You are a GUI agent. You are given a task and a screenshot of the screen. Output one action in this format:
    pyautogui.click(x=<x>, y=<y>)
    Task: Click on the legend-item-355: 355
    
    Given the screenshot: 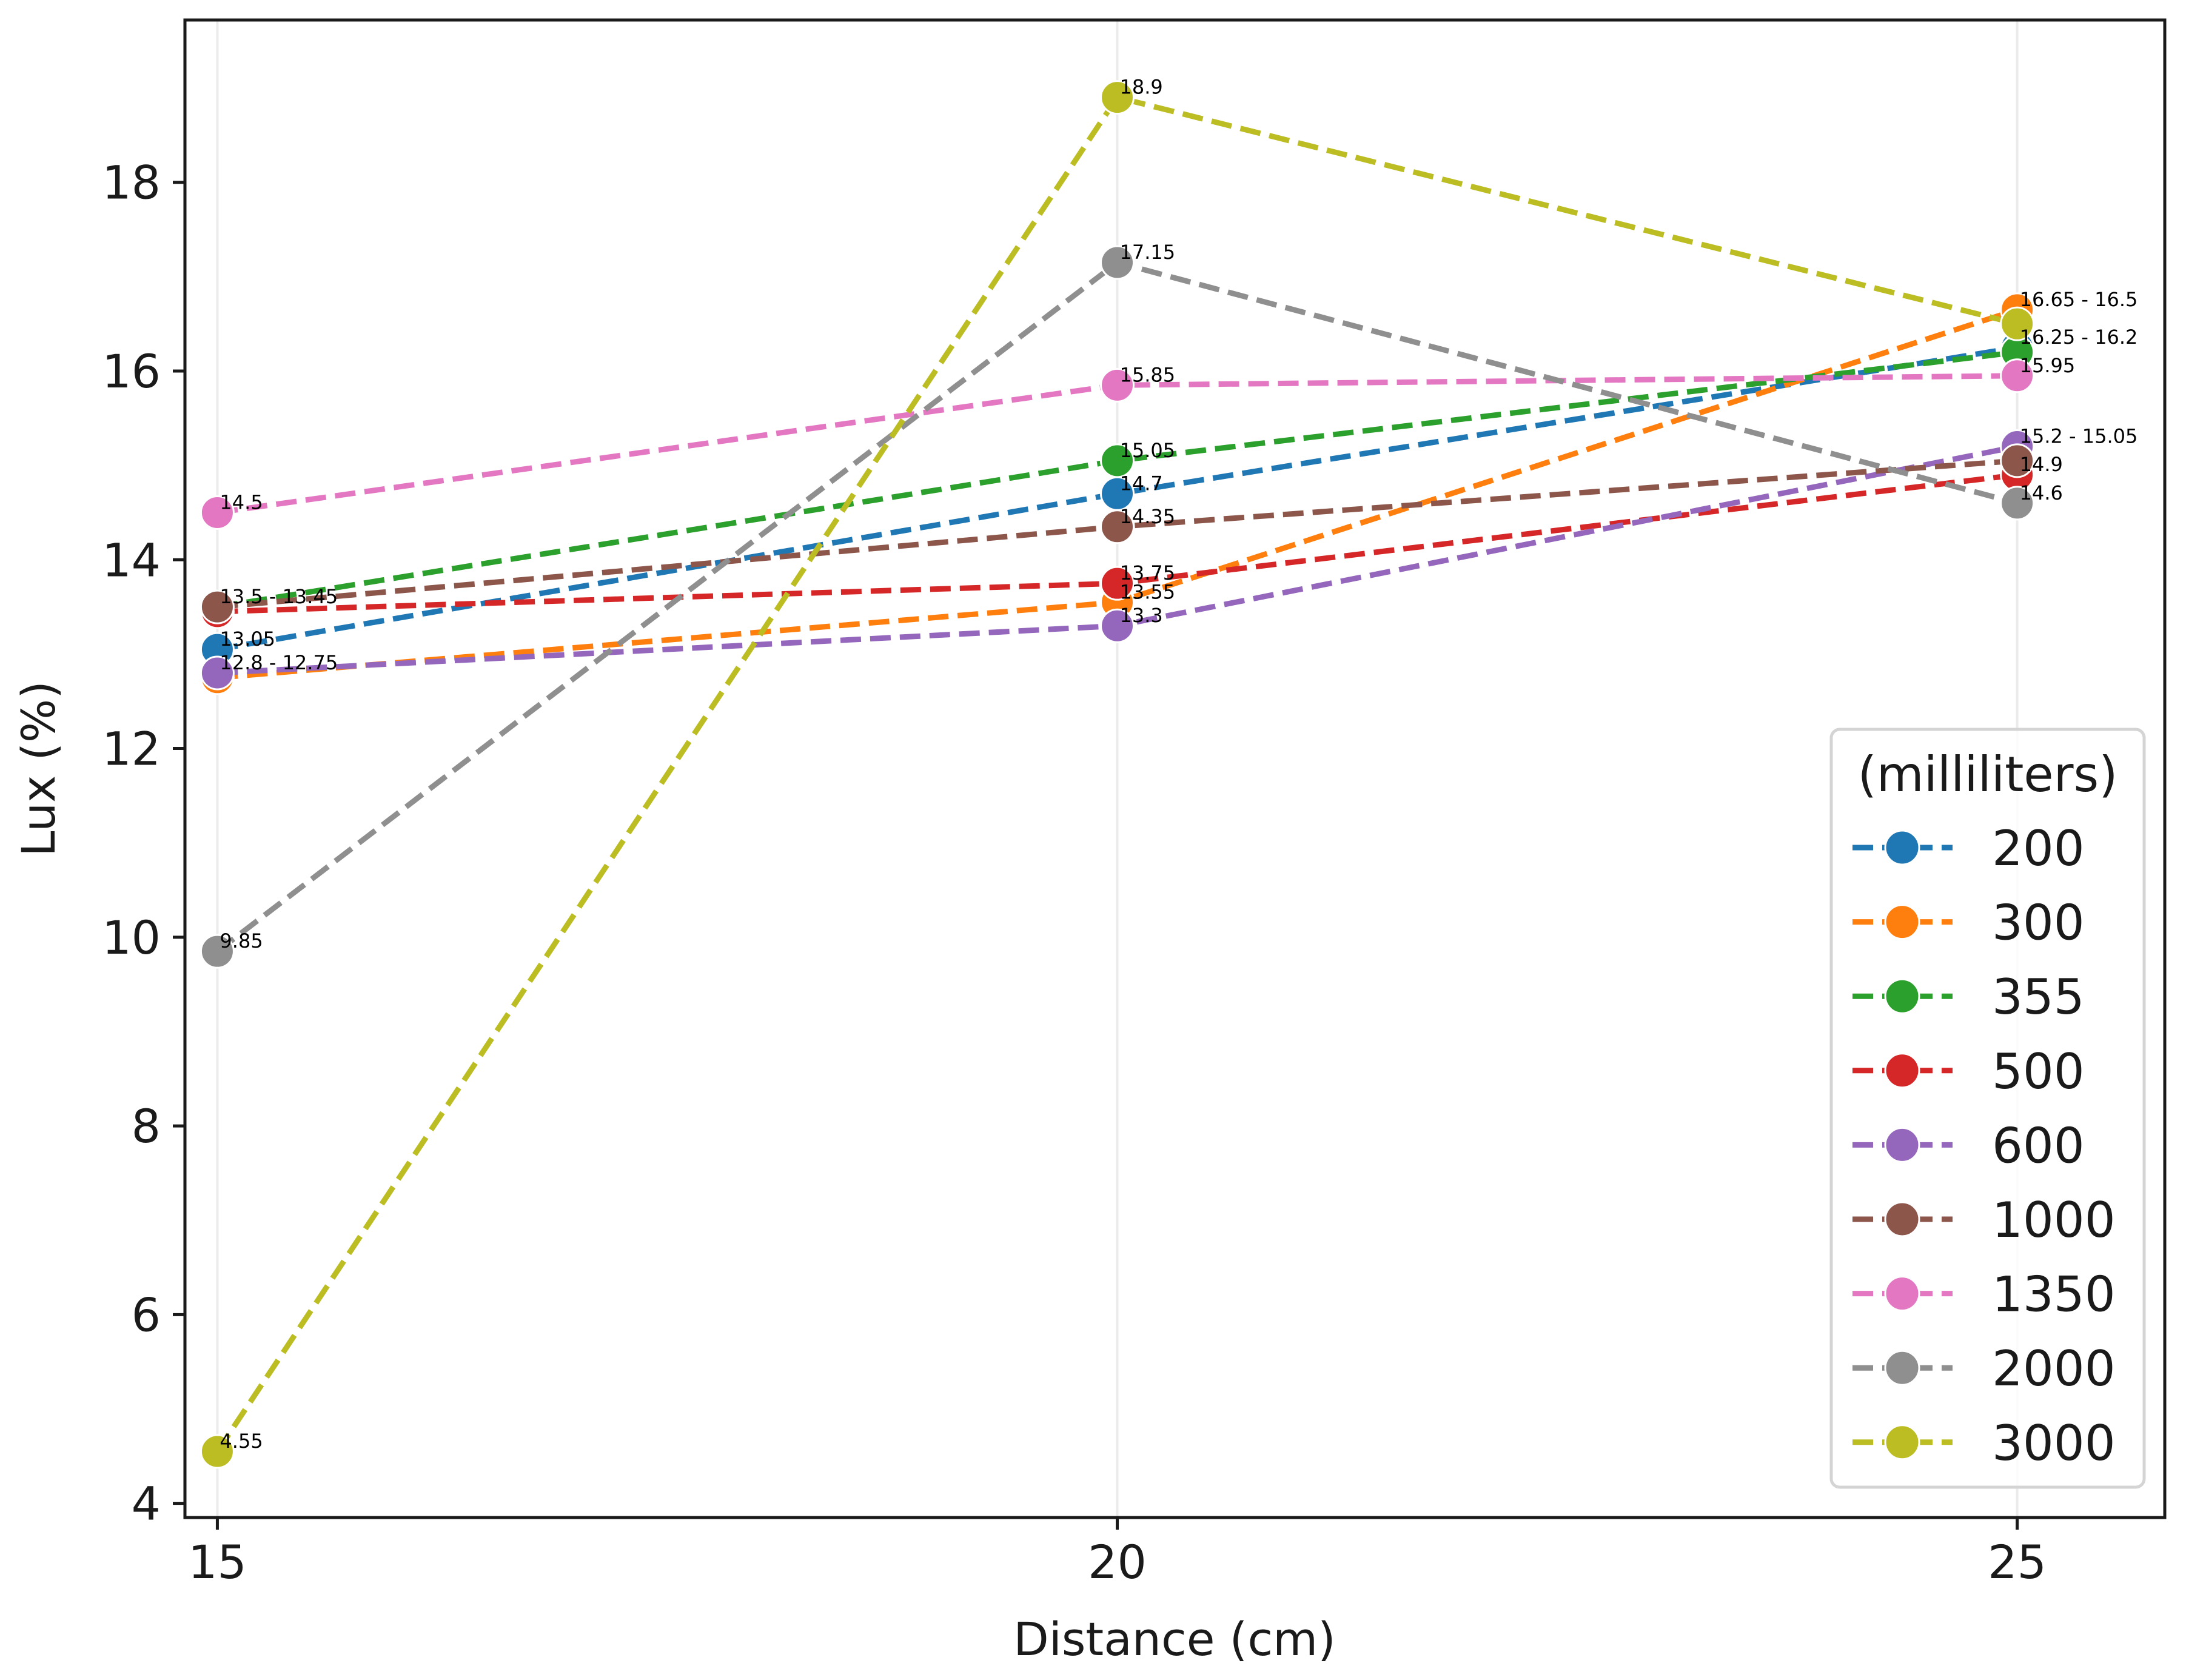 What is the action you would take?
    pyautogui.click(x=1968, y=997)
    